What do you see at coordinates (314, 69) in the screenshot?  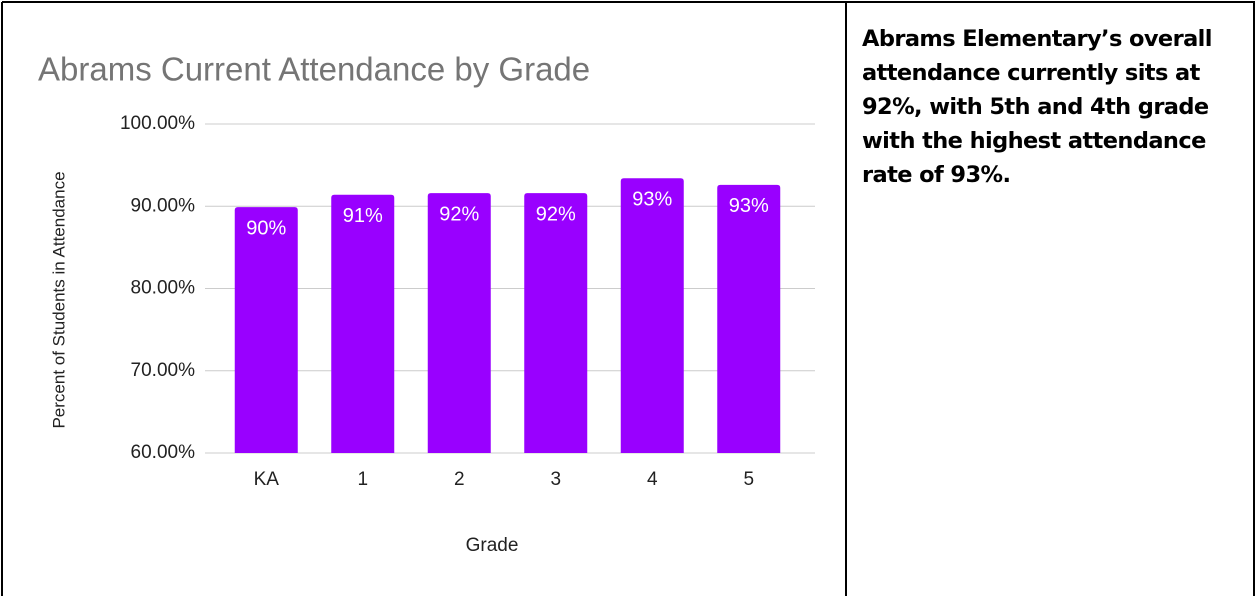 I see `chart-title: Abrams Current Attendance by Grade` at bounding box center [314, 69].